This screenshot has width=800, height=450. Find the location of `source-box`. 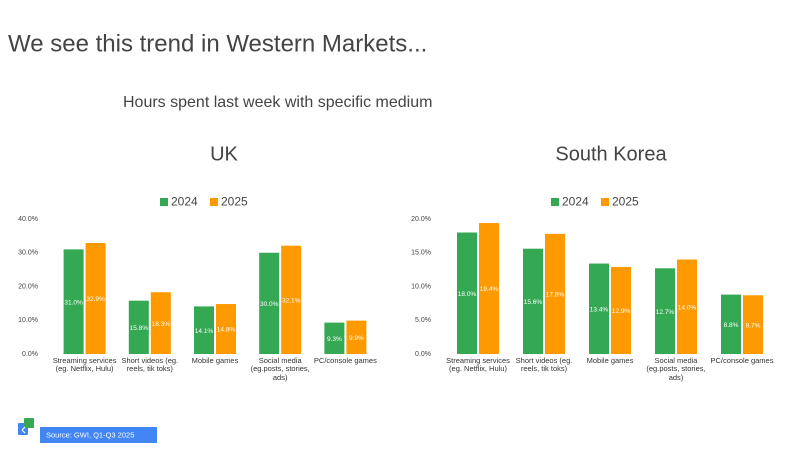

source-box is located at coordinates (98, 435).